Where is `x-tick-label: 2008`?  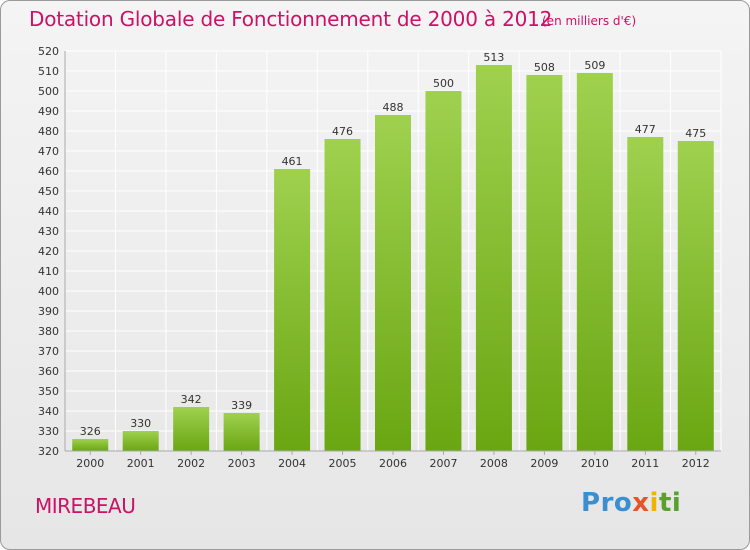
x-tick-label: 2008 is located at coordinates (494, 463).